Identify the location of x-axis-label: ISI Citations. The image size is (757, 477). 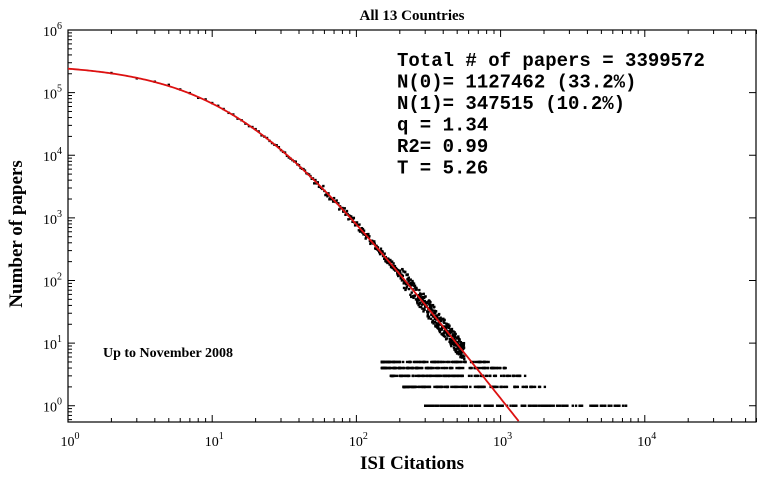
(412, 463).